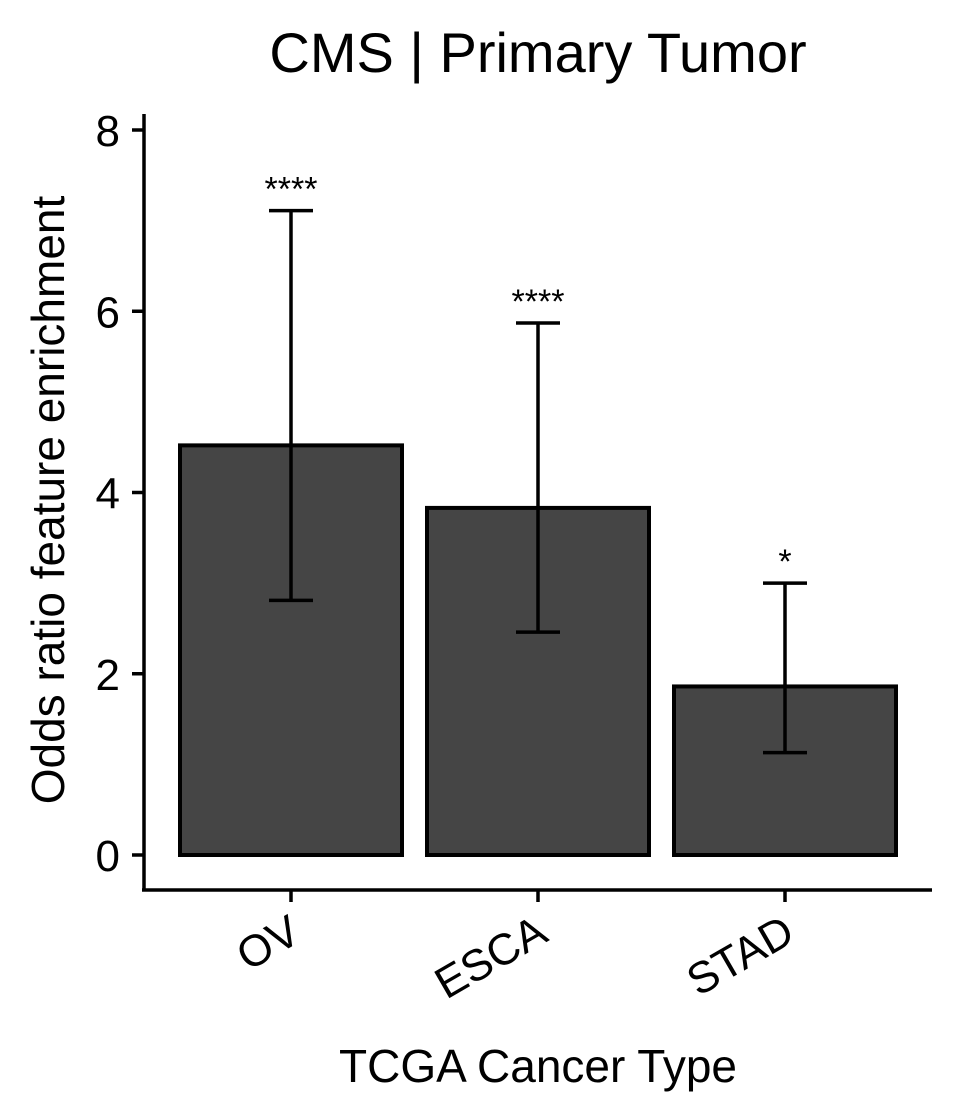  I want to click on y-tick-label: 2, so click(108, 675).